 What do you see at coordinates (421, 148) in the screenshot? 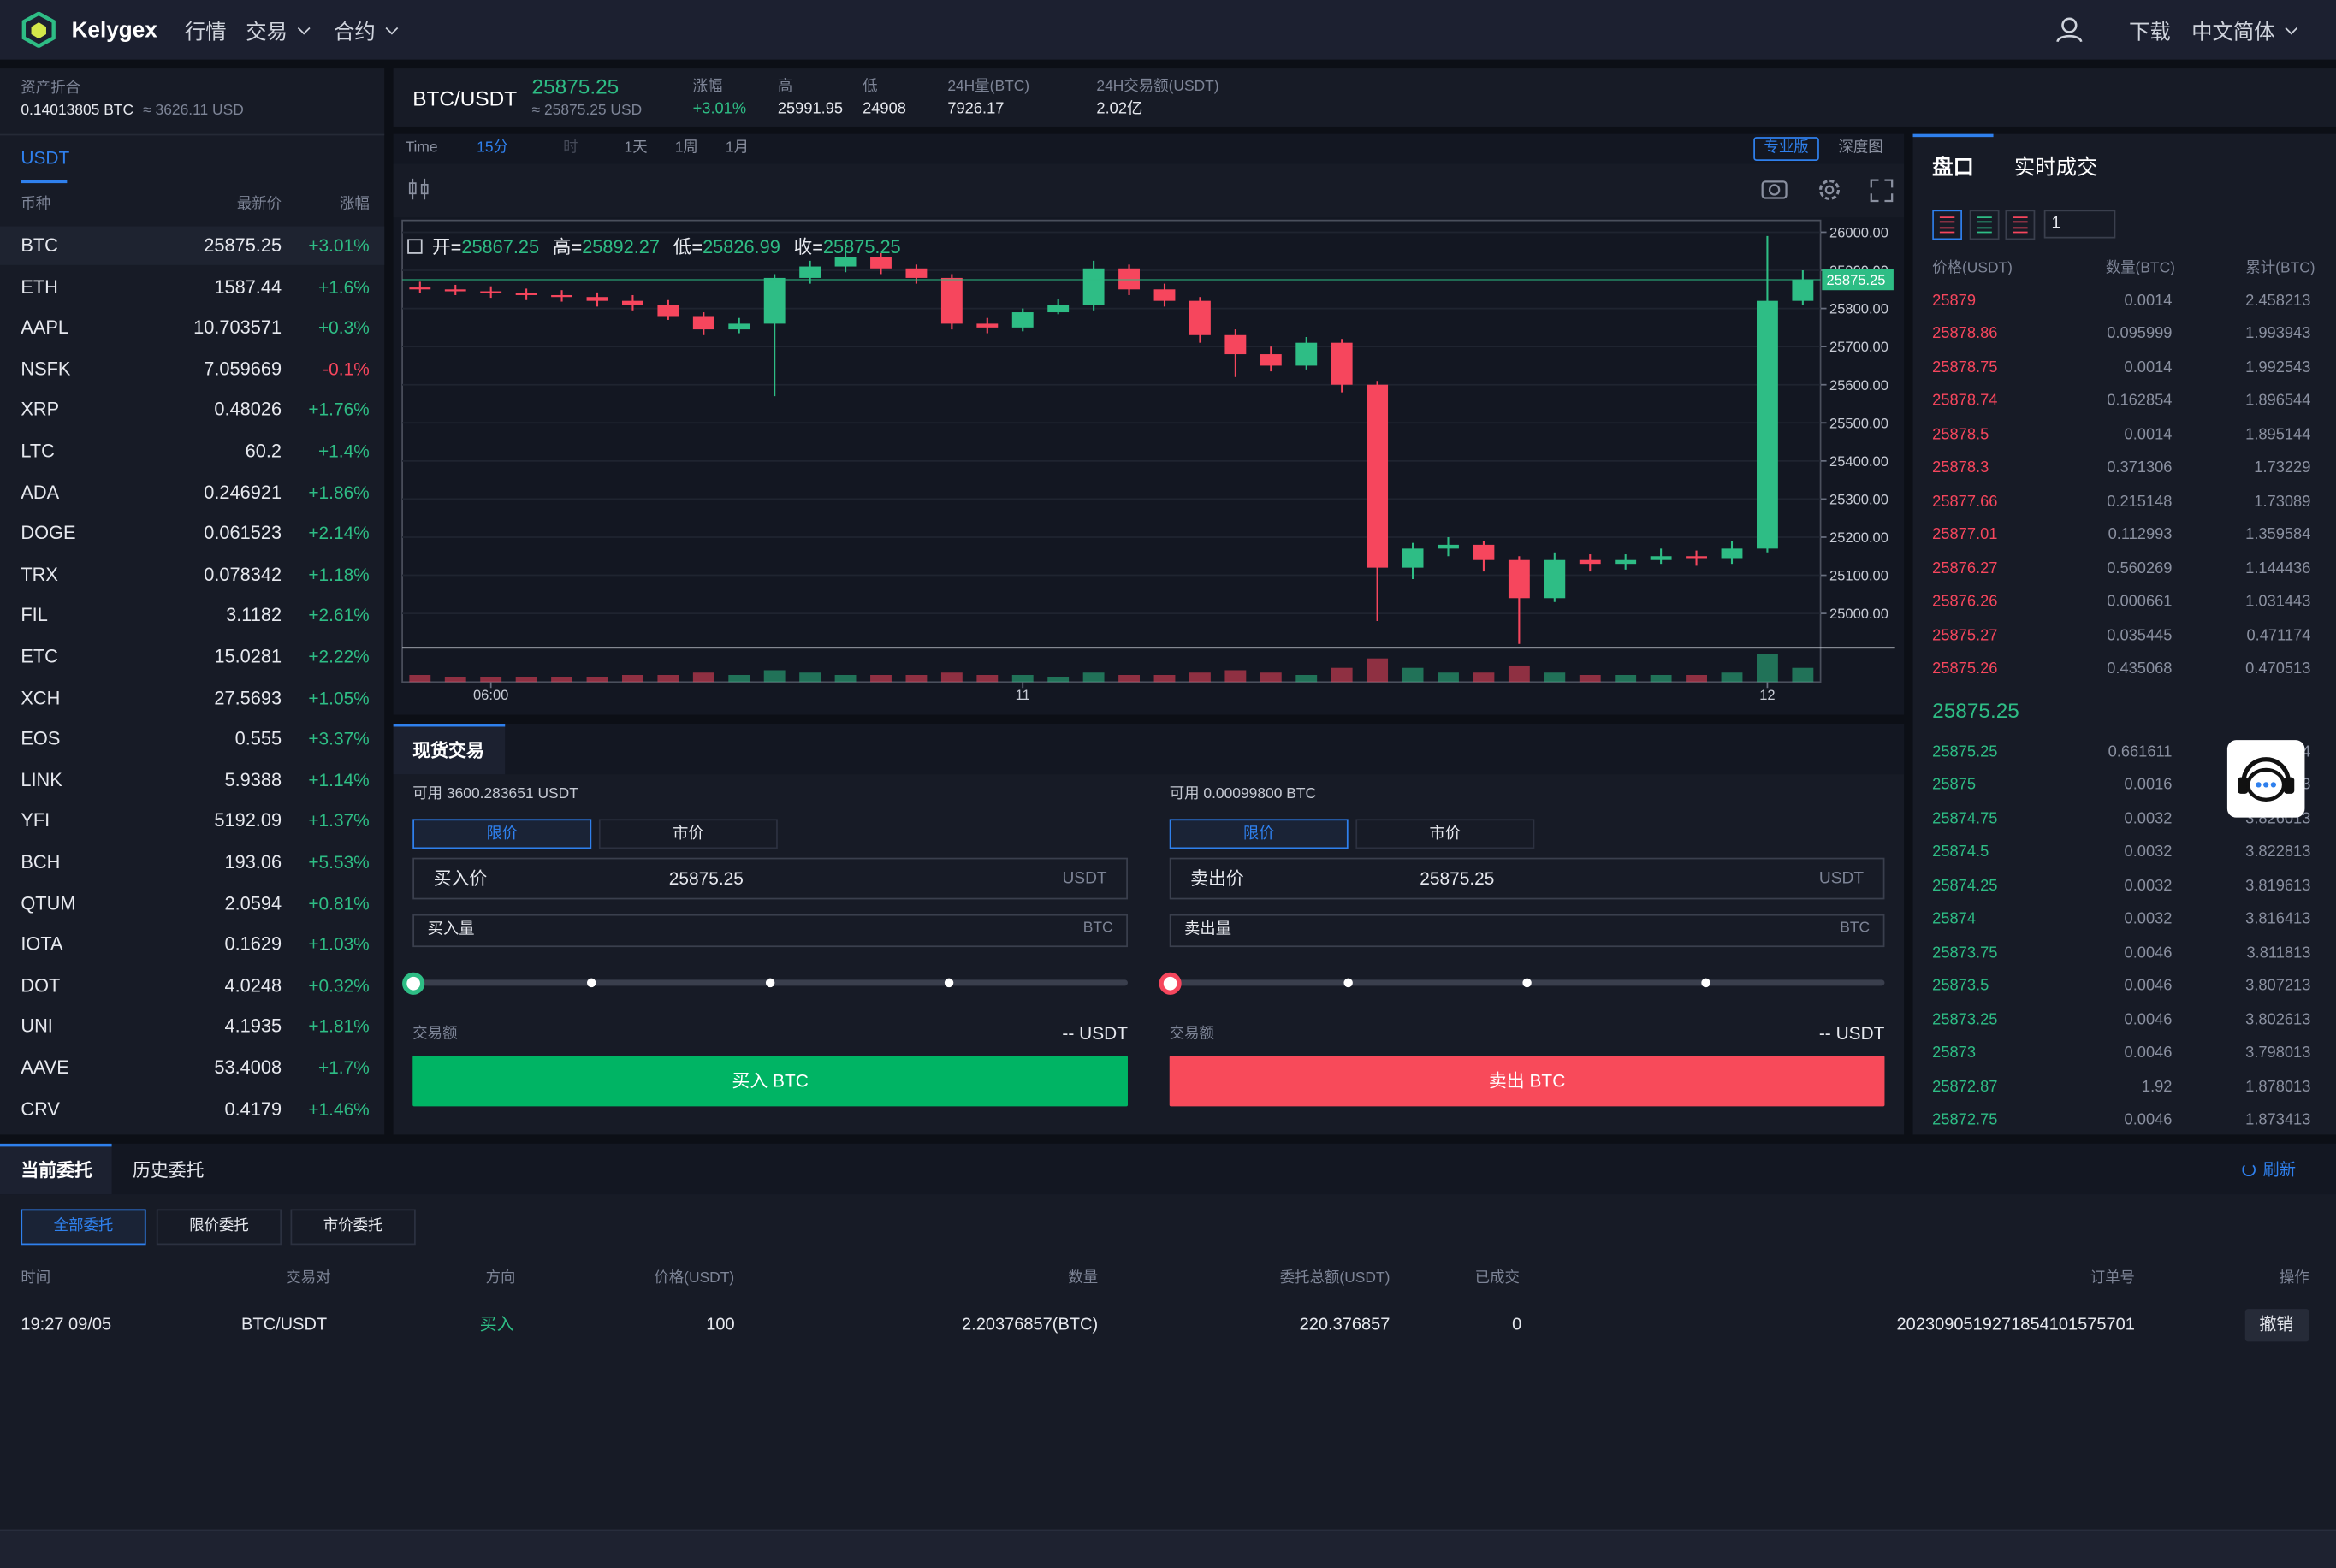
I see `interval-option: Time` at bounding box center [421, 148].